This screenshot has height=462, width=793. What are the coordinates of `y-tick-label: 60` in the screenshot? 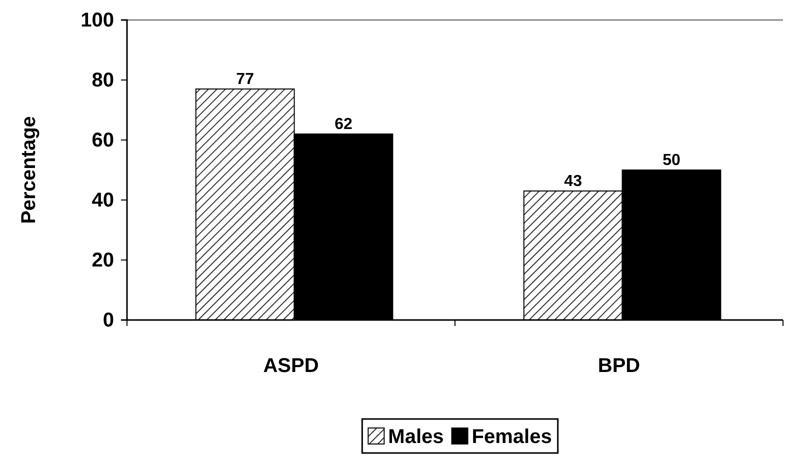 It's located at (103, 140).